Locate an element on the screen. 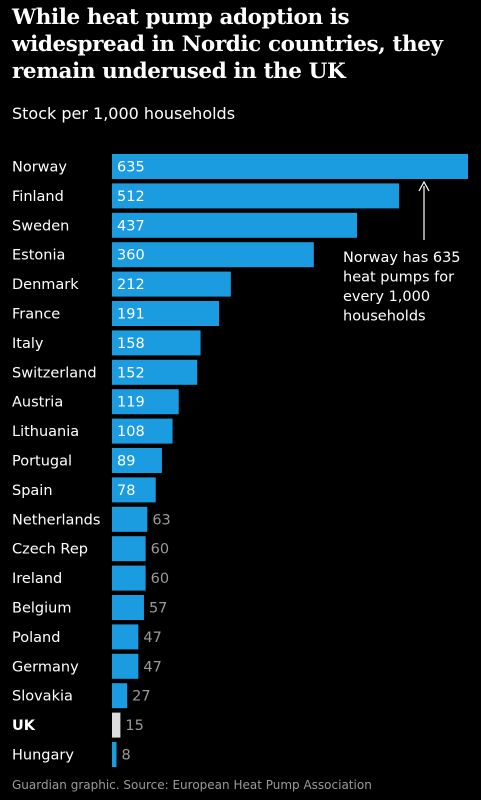  bar-slovakia is located at coordinates (120, 696).